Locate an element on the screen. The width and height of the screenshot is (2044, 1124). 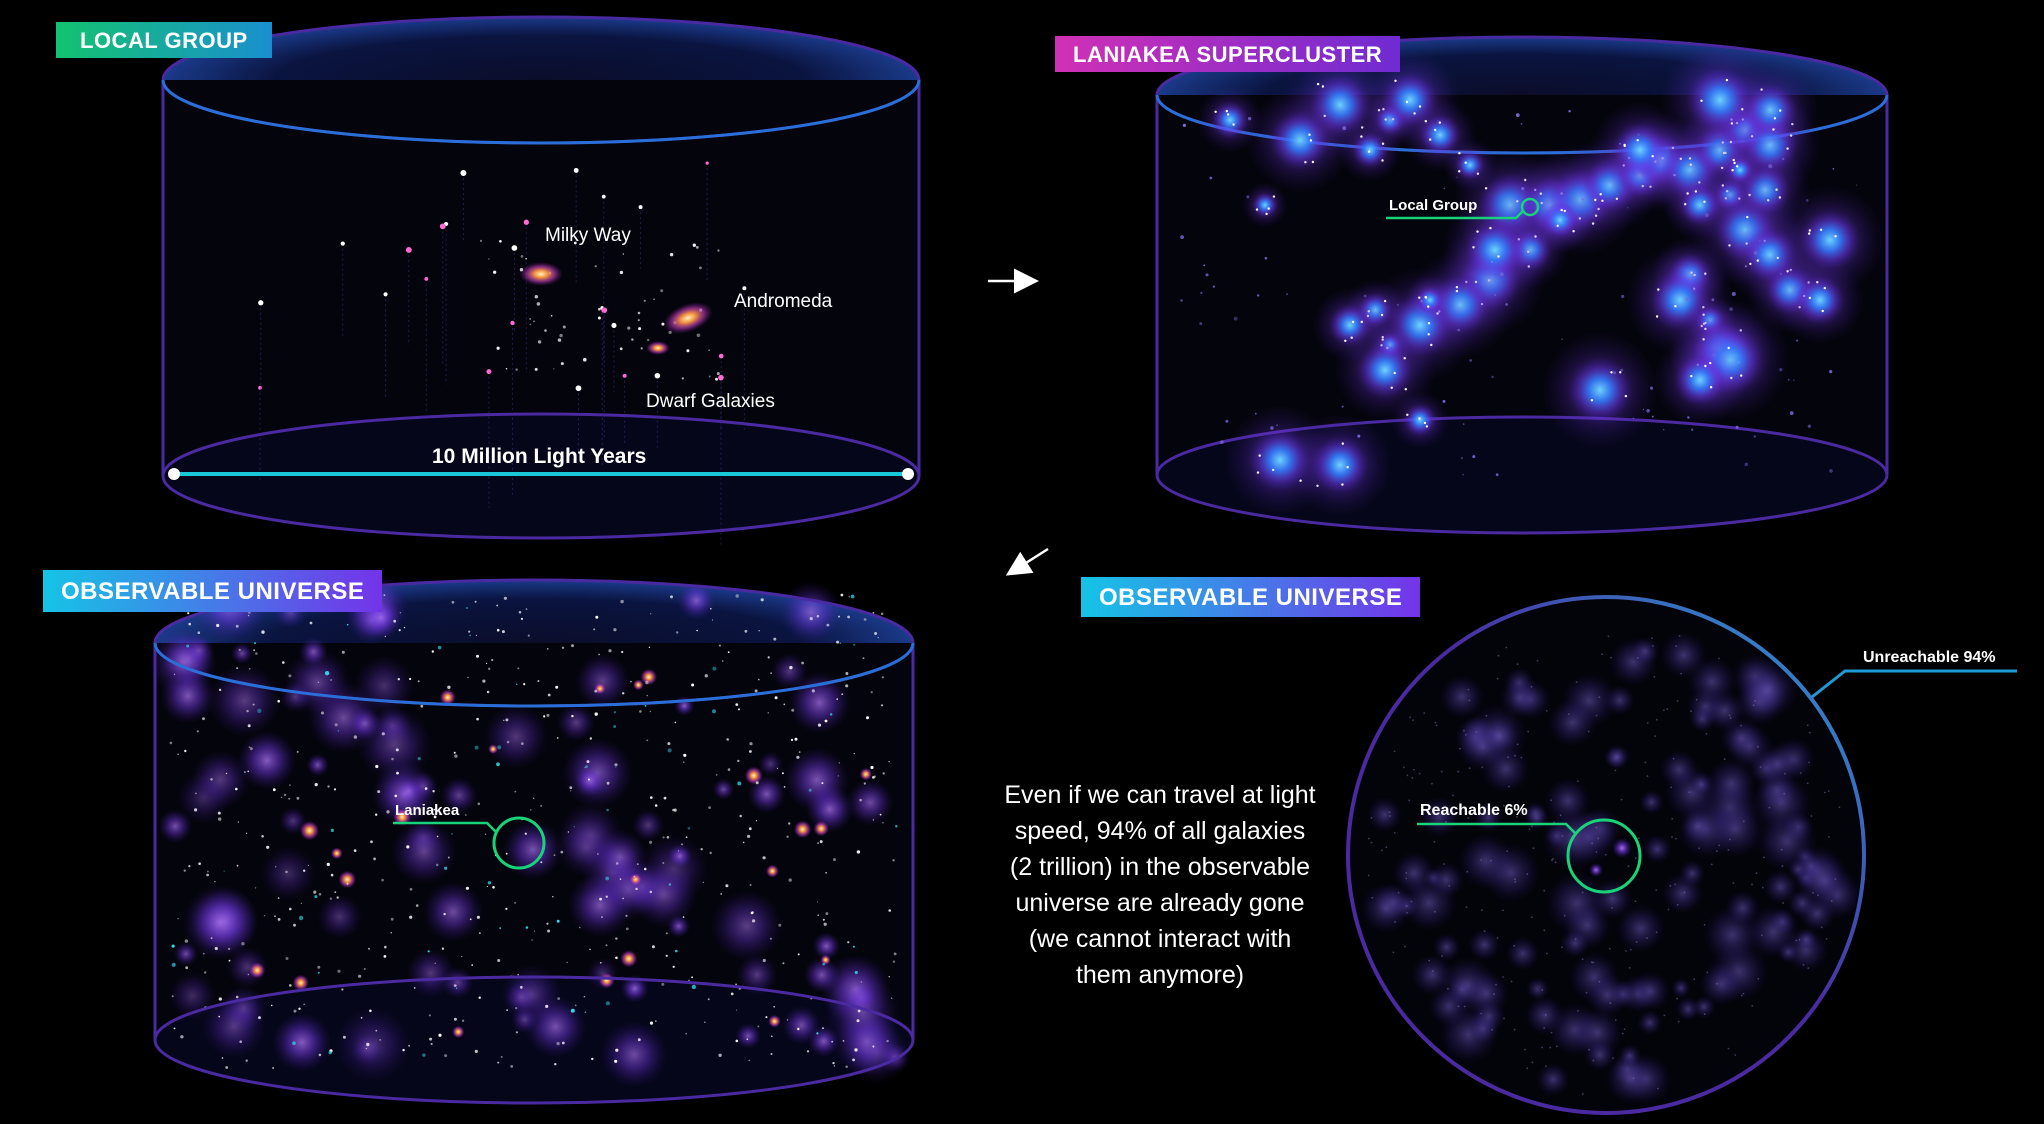
local-group-callout is located at coordinates (1463, 208).